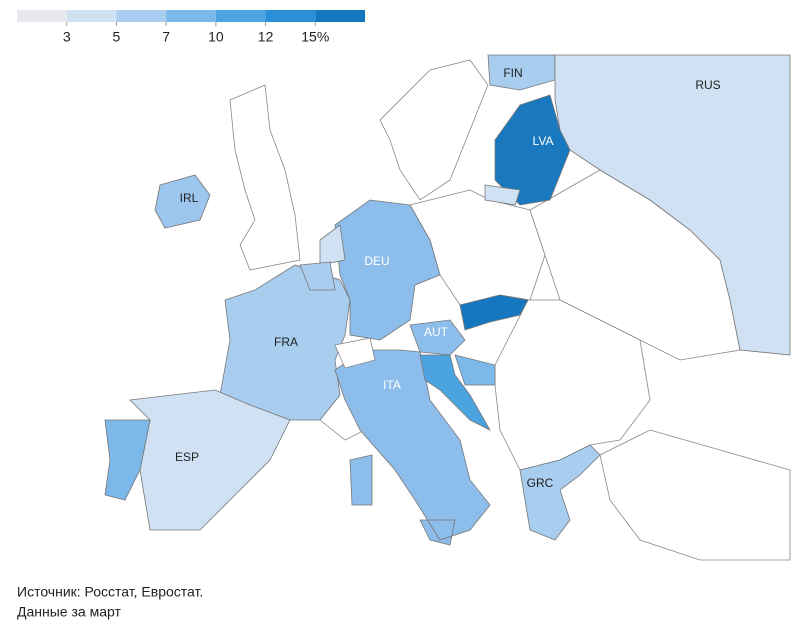 The image size is (800, 631). I want to click on region-label: GRC, so click(540, 483).